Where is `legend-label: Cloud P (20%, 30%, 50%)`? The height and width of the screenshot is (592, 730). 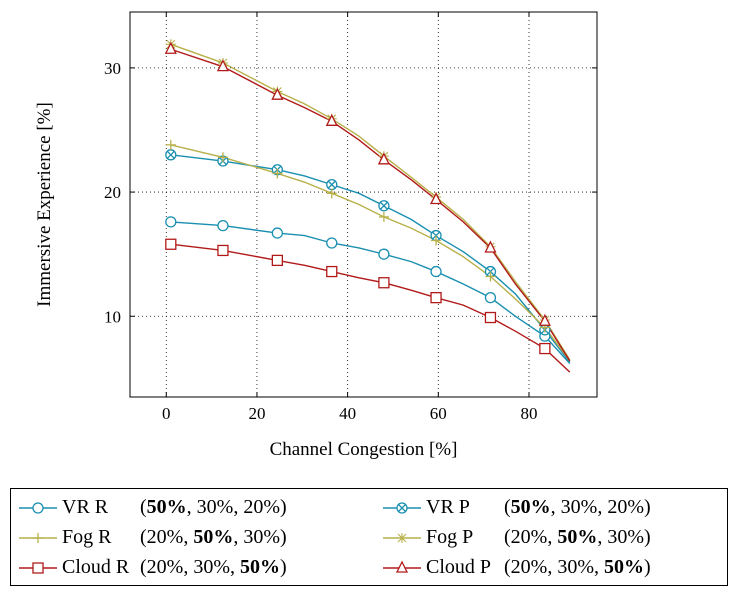 legend-label: Cloud P (20%, 30%, 50%) is located at coordinates (538, 567).